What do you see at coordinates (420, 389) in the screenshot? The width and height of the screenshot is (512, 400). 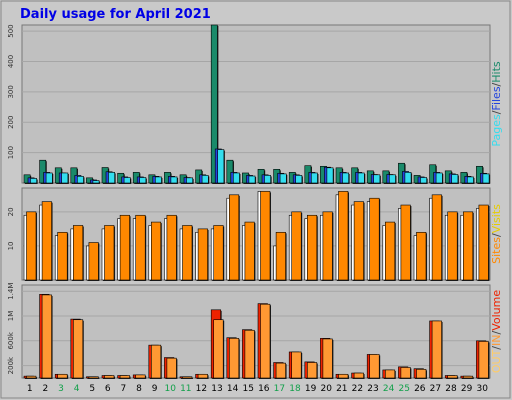 I see `x-tick-label: 26` at bounding box center [420, 389].